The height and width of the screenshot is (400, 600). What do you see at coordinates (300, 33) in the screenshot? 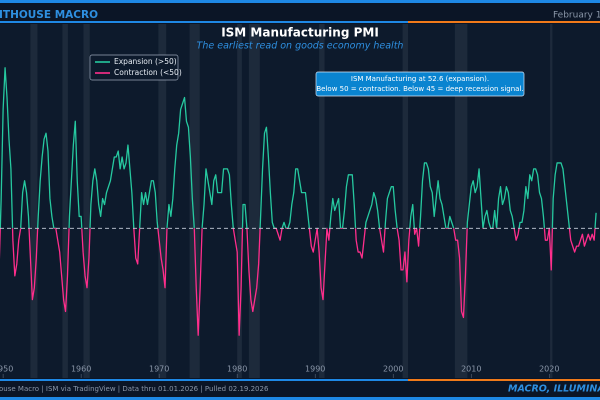
I see `chart-title: ISM Manufacturing PMI` at bounding box center [300, 33].